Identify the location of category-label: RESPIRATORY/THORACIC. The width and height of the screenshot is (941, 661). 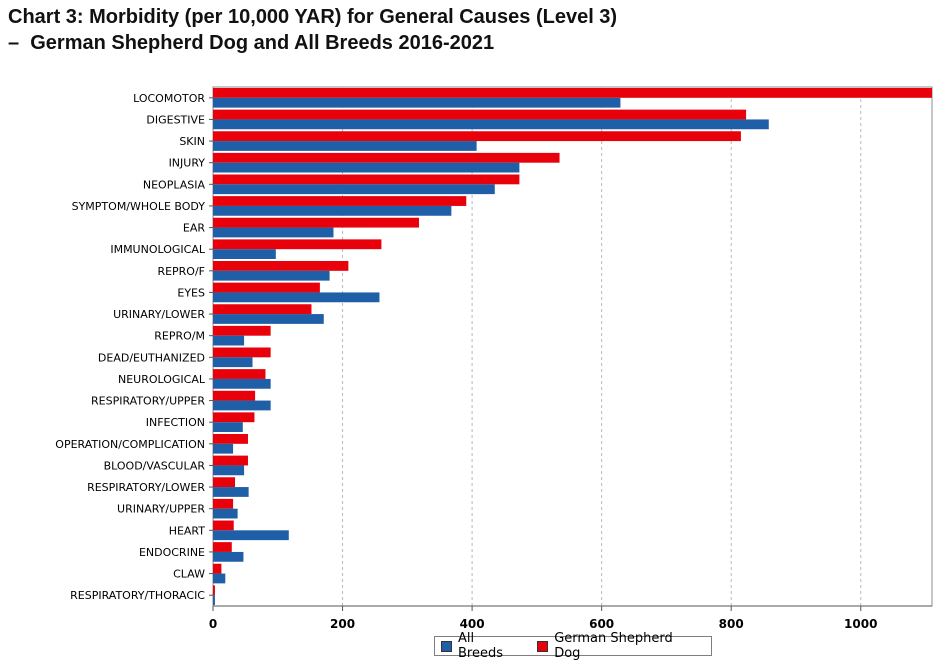
(137, 595).